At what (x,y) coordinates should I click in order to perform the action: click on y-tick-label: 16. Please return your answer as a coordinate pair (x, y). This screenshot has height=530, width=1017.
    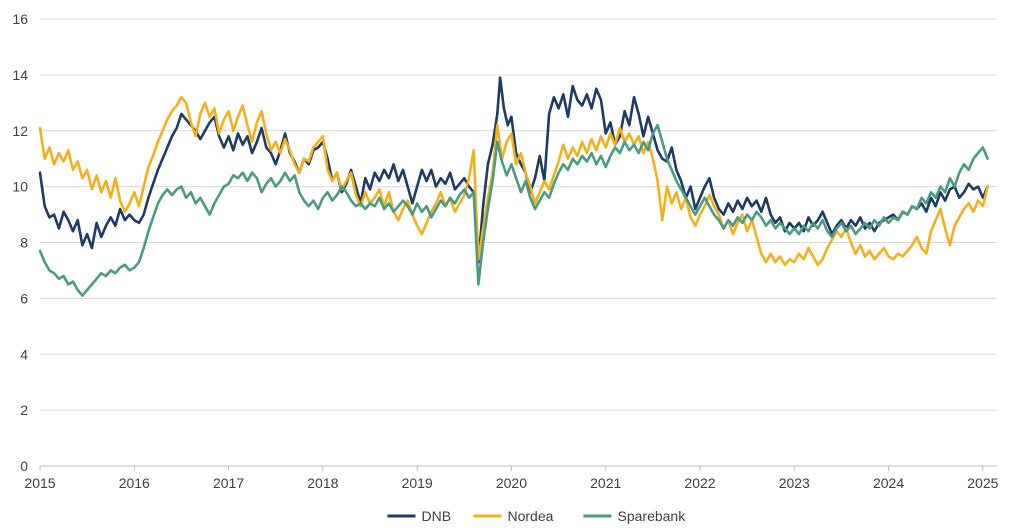
    Looking at the image, I should click on (20, 19).